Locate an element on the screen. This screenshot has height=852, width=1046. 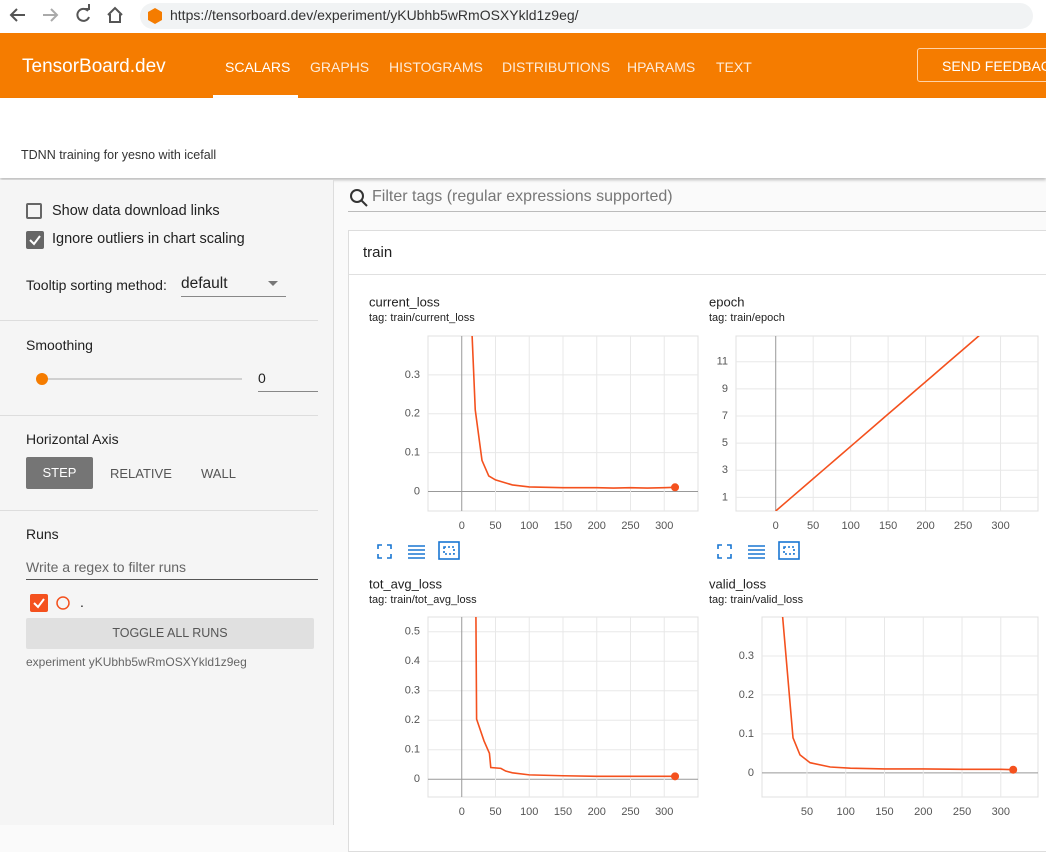
chart-title: valid_loss is located at coordinates (738, 583).